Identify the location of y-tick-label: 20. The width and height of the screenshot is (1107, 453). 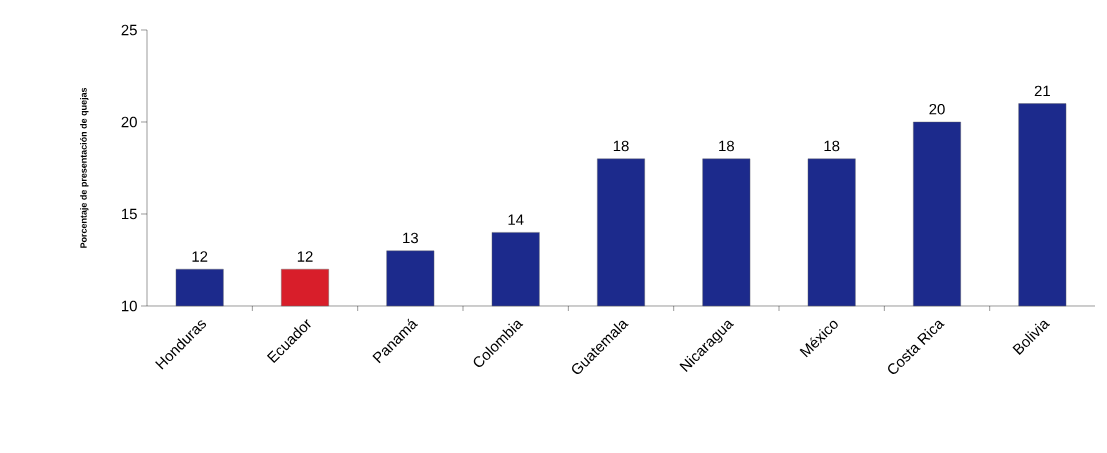
(129, 122).